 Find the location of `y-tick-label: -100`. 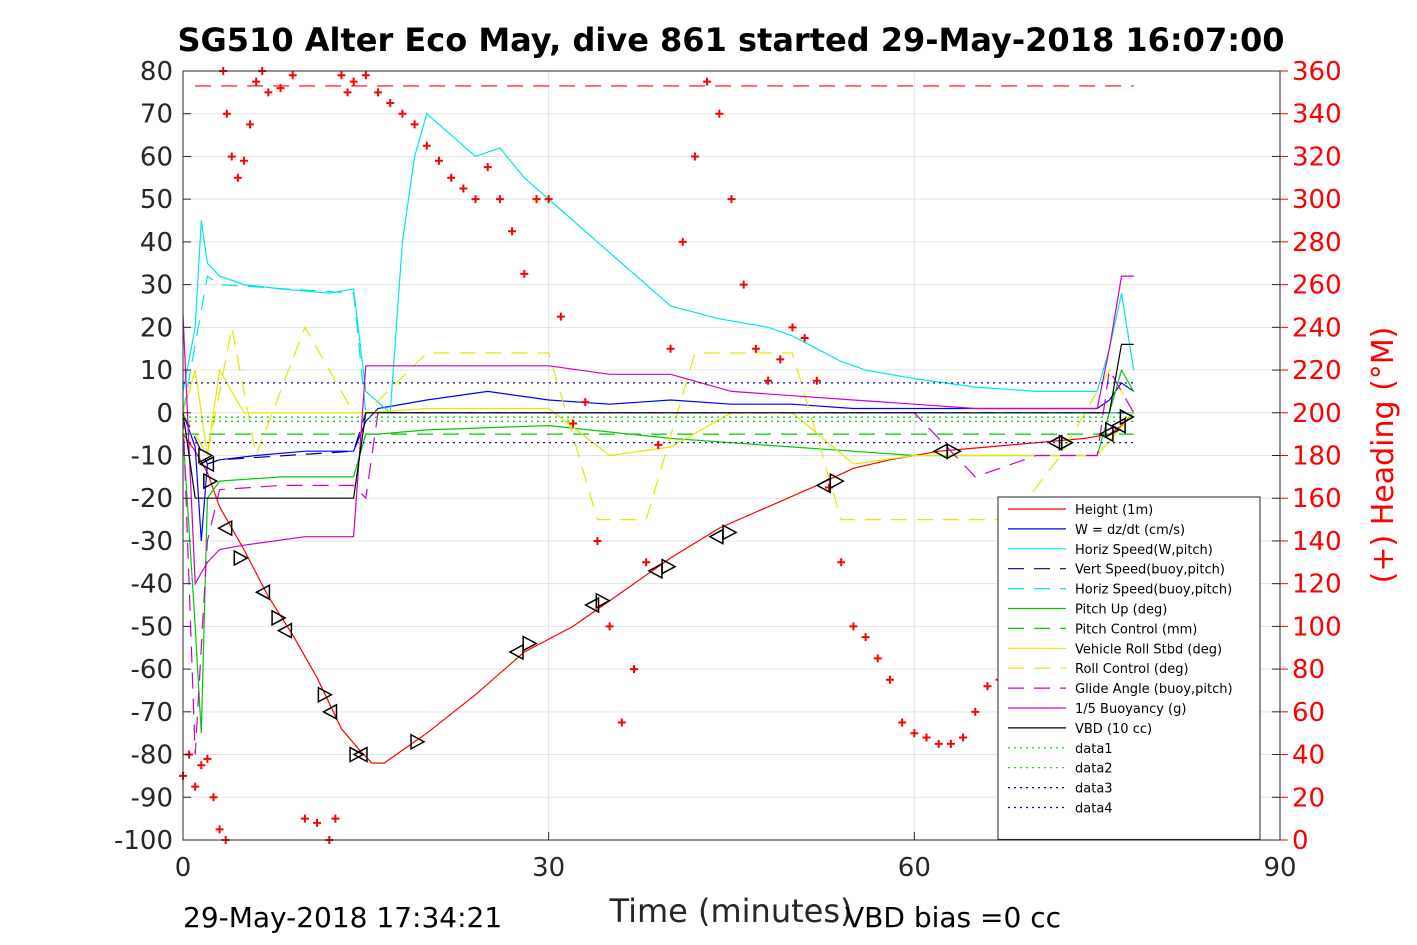

y-tick-label: -100 is located at coordinates (143, 841).